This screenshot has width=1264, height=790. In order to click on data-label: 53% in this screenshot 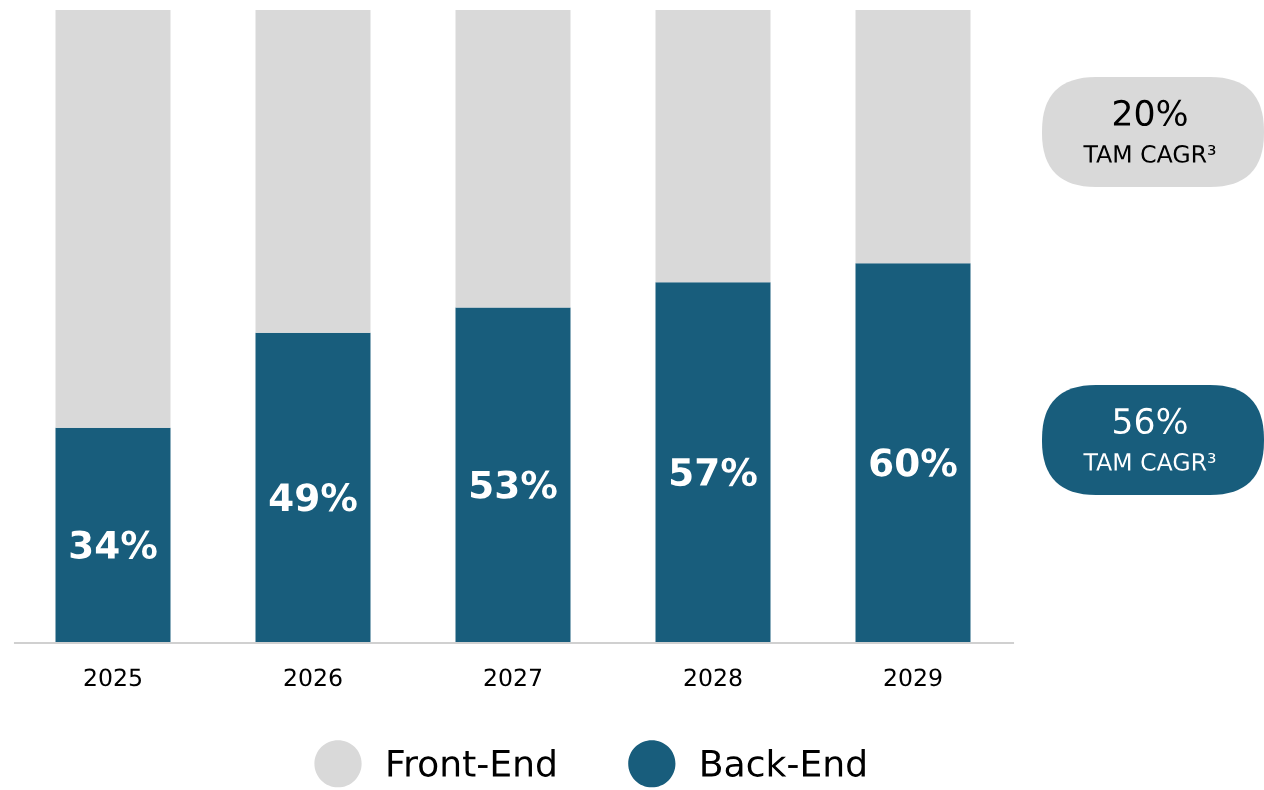, I will do `click(514, 484)`.